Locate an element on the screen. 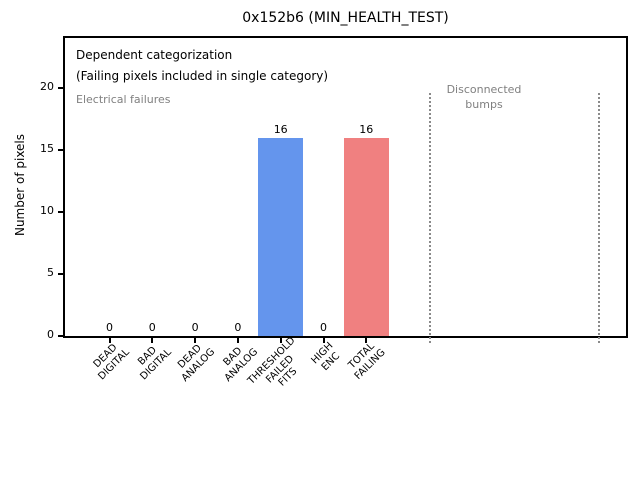 This screenshot has width=640, height=480. x-tick-label-text: TOTAL FAILING is located at coordinates (367, 361).